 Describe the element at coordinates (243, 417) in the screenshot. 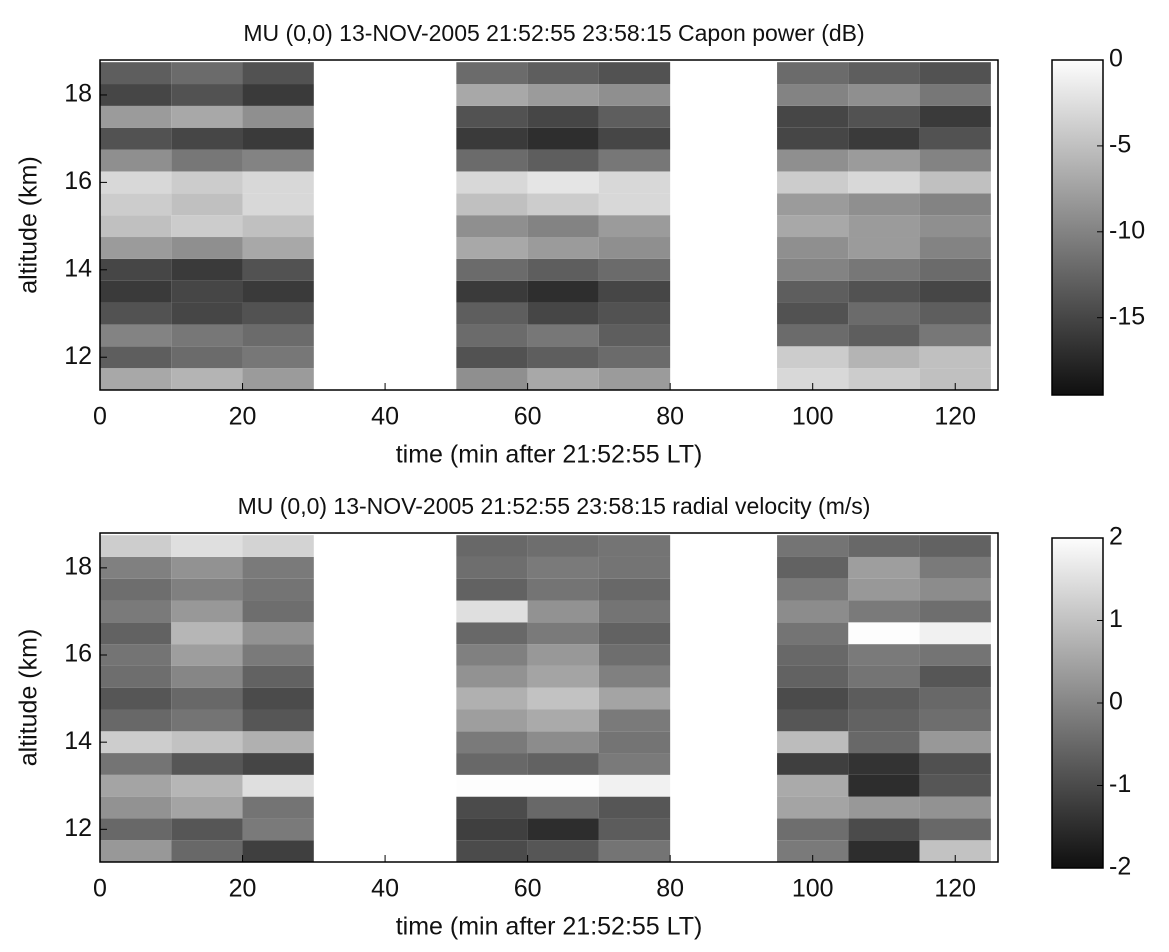

I see `x-tick-label: 20` at that location.